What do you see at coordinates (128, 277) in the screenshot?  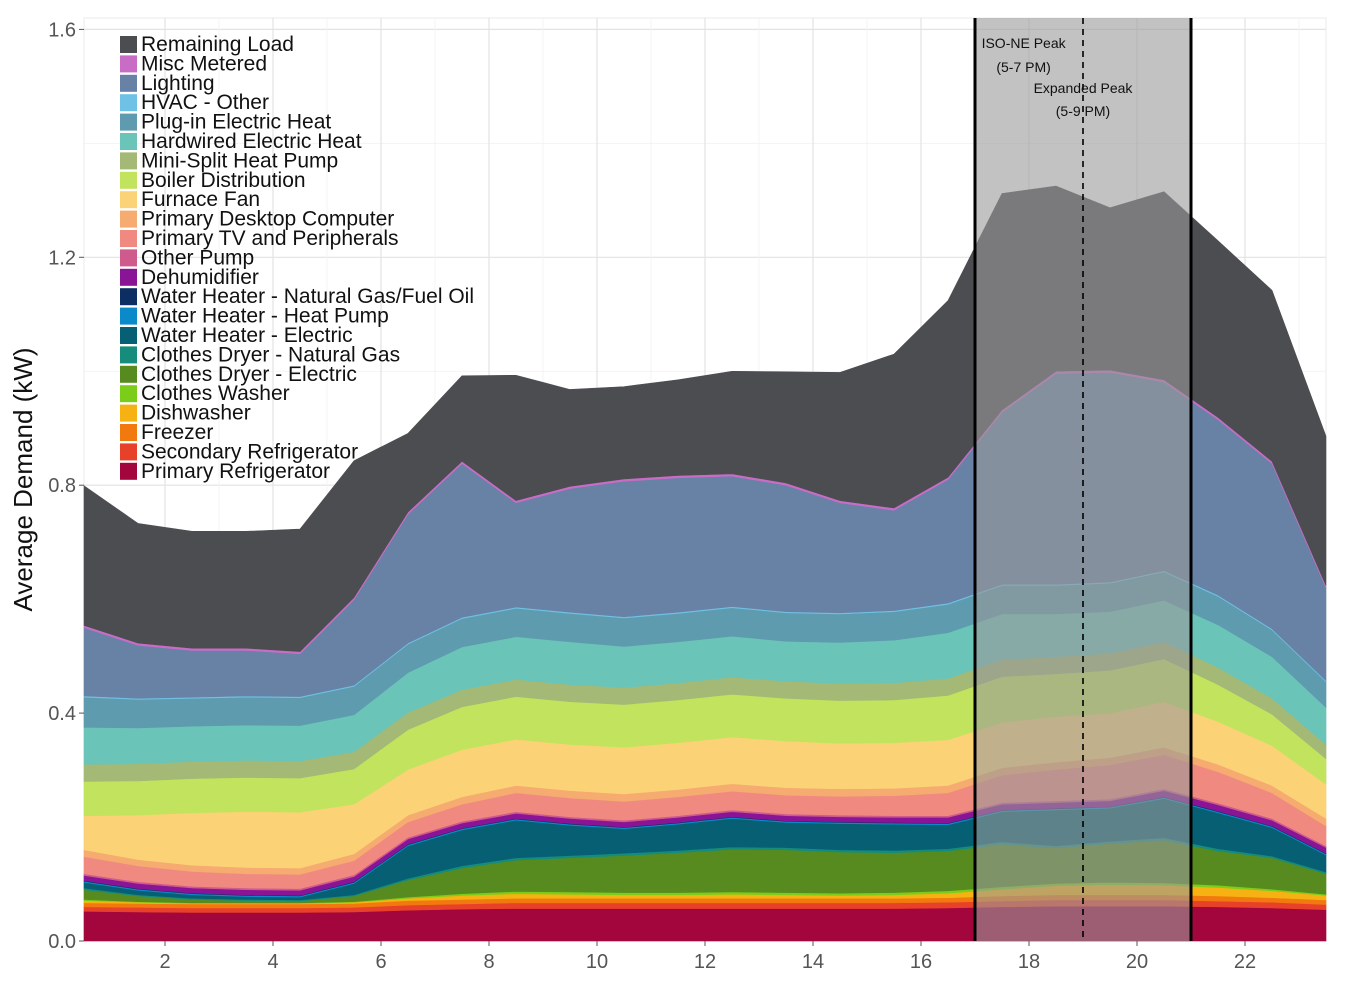 I see `legend-swatch-dehumidifier` at bounding box center [128, 277].